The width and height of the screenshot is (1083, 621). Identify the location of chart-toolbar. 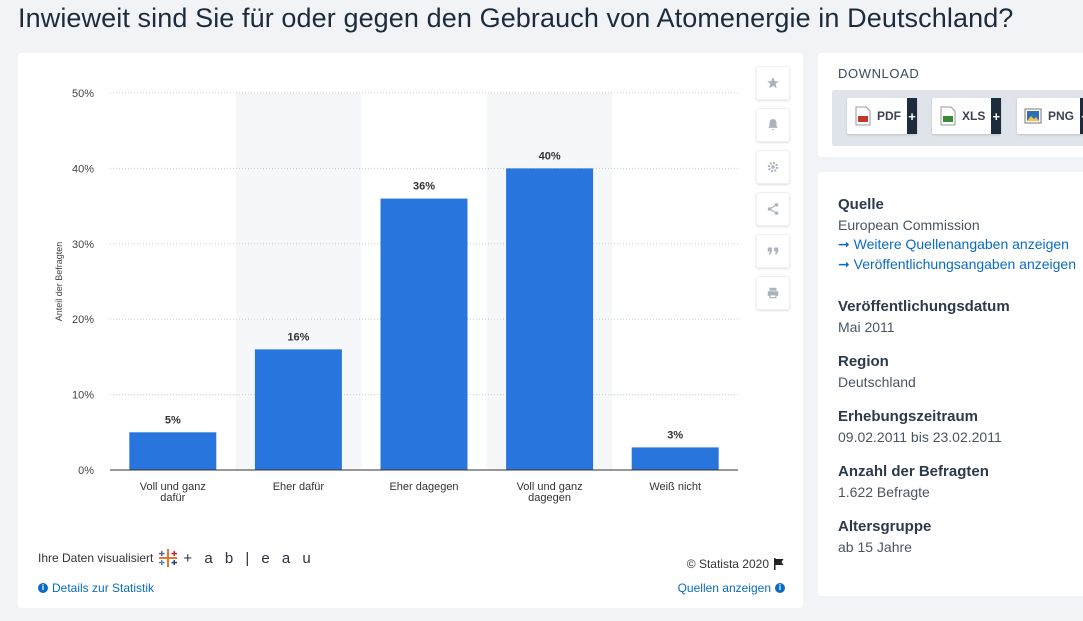
(773, 192).